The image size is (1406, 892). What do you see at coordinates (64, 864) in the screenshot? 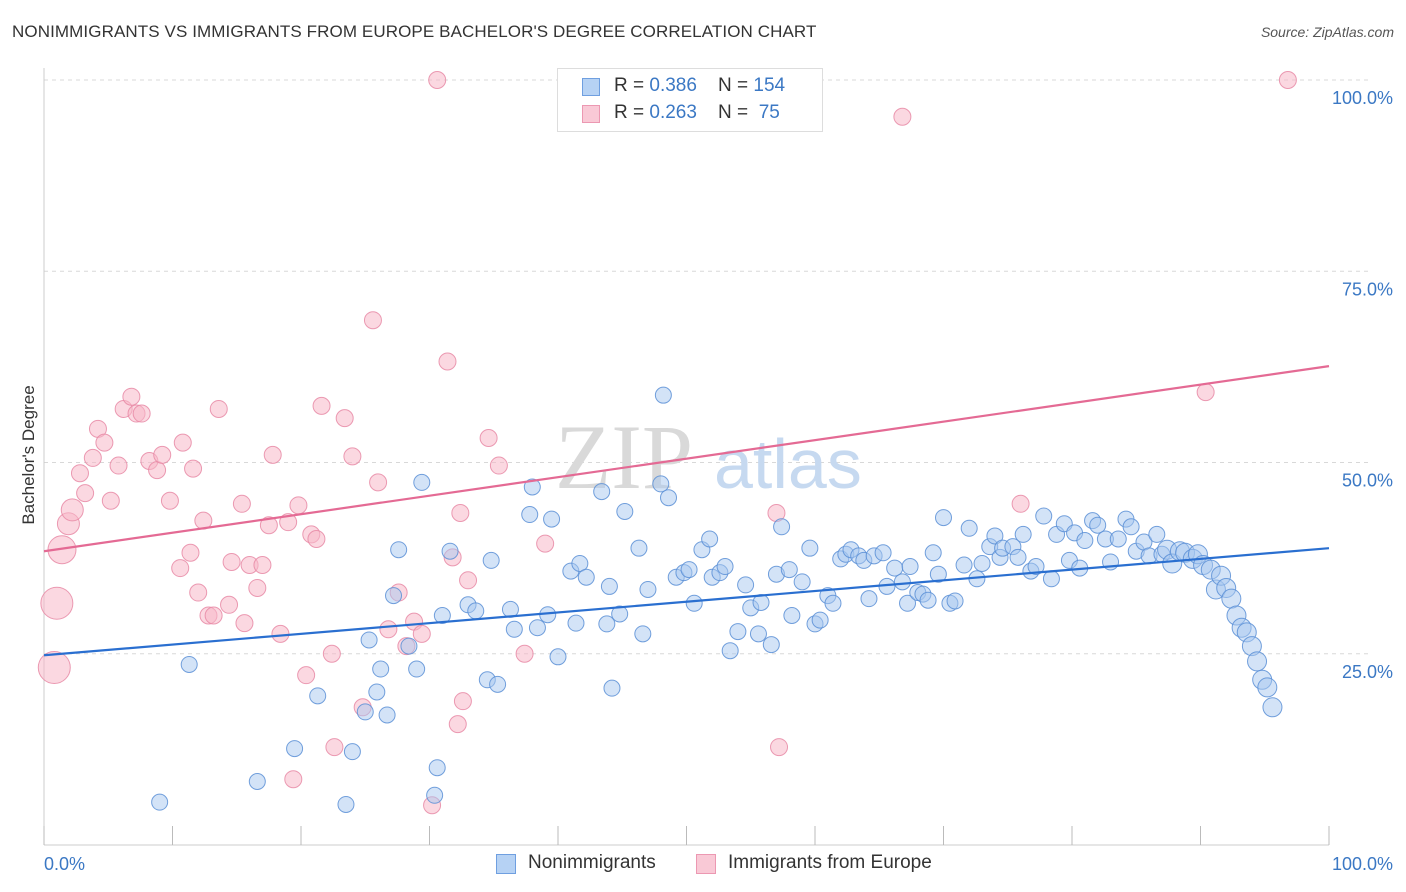
I see `x-tick-label: 0.0%` at bounding box center [64, 864].